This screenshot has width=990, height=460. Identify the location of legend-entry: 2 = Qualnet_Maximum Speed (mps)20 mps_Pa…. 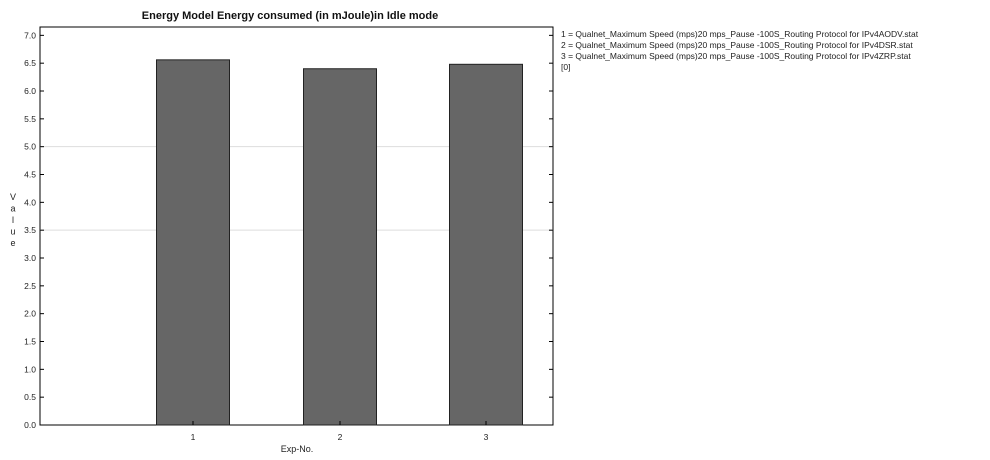
(737, 45).